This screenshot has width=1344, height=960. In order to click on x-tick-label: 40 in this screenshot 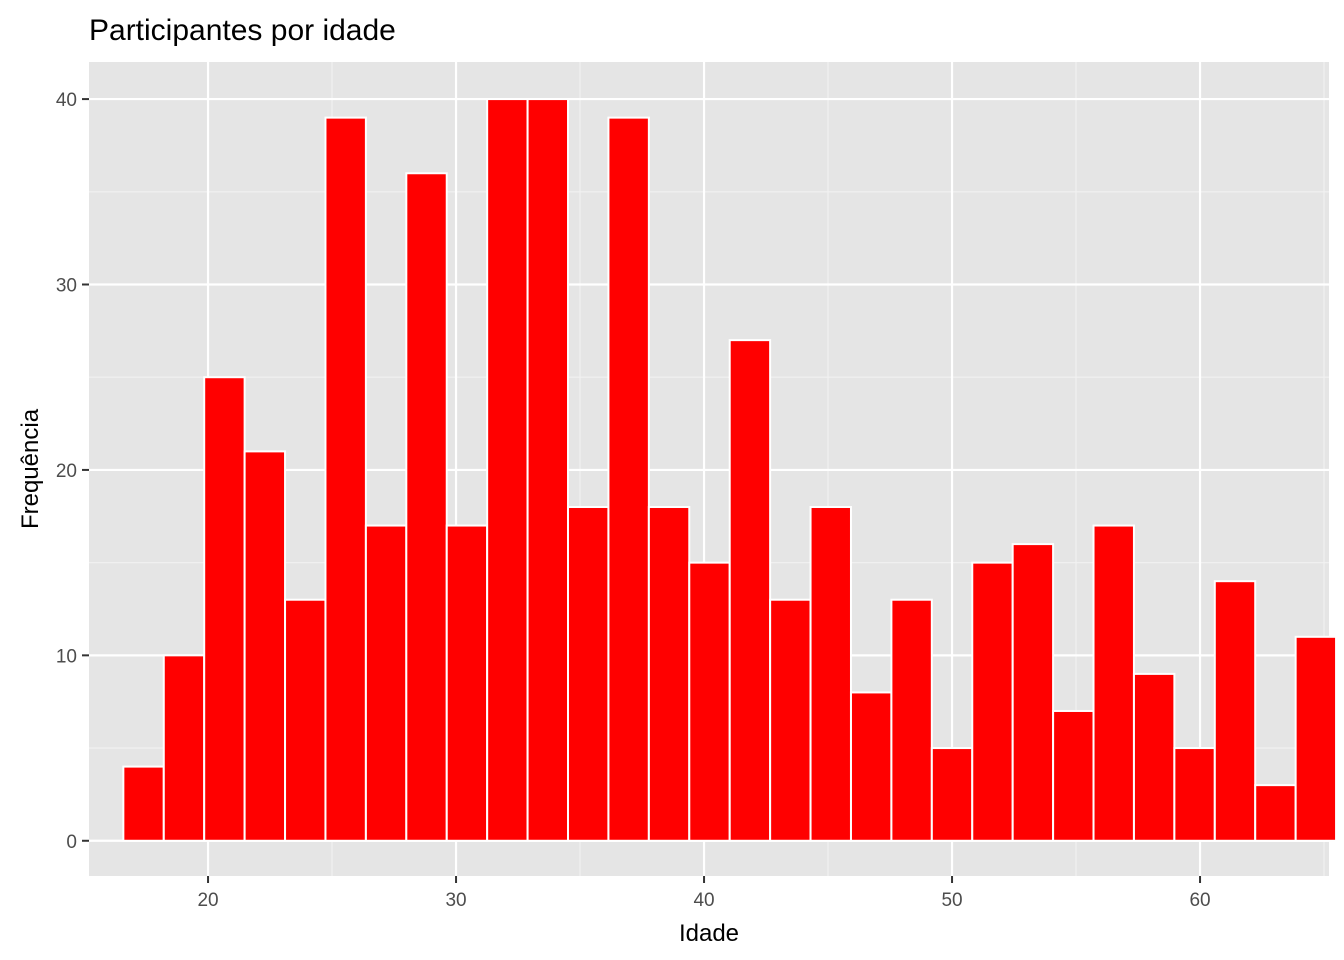, I will do `click(703, 900)`.